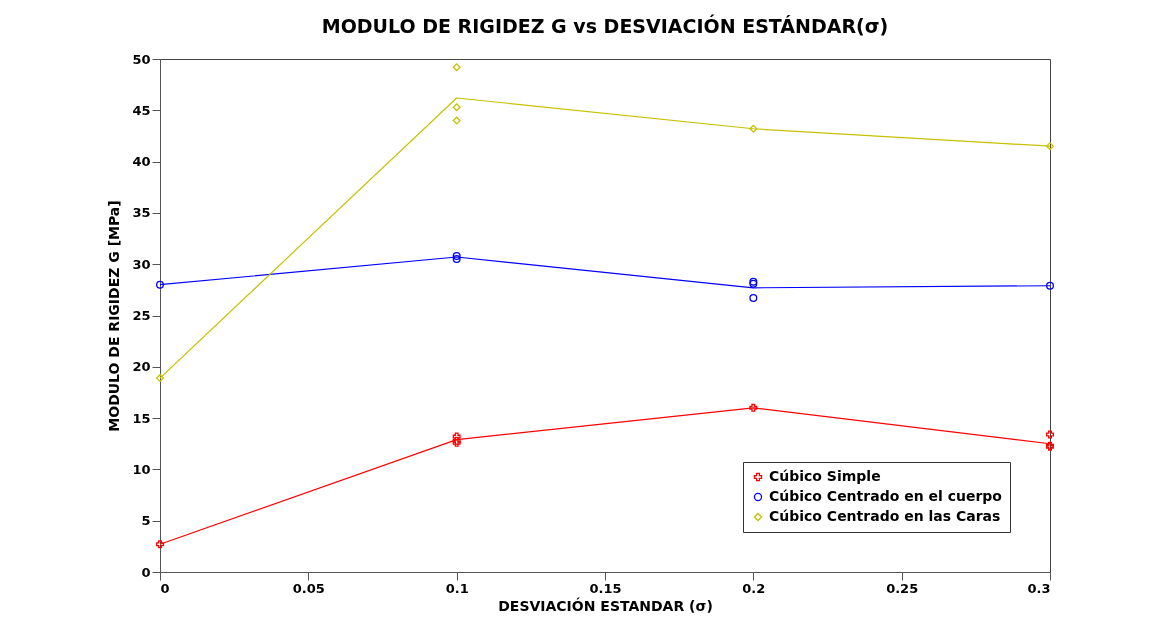 The width and height of the screenshot is (1156, 638). What do you see at coordinates (141, 264) in the screenshot?
I see `y-tick-label: 30` at bounding box center [141, 264].